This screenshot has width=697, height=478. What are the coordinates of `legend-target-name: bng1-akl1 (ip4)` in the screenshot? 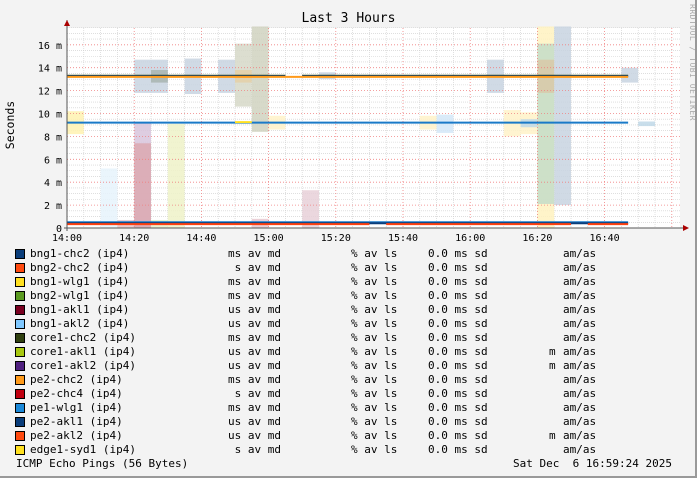 It's located at (80, 309).